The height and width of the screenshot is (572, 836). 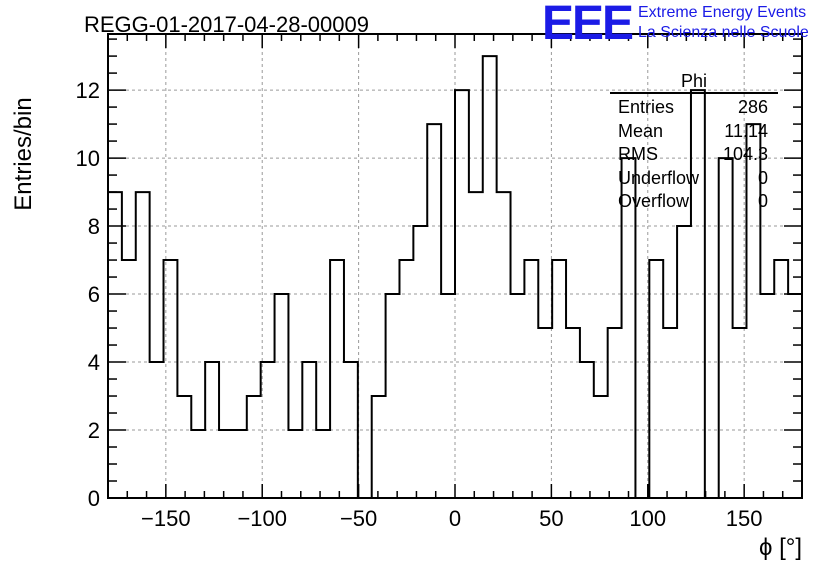 I want to click on x-tick-label: 50, so click(x=551, y=518).